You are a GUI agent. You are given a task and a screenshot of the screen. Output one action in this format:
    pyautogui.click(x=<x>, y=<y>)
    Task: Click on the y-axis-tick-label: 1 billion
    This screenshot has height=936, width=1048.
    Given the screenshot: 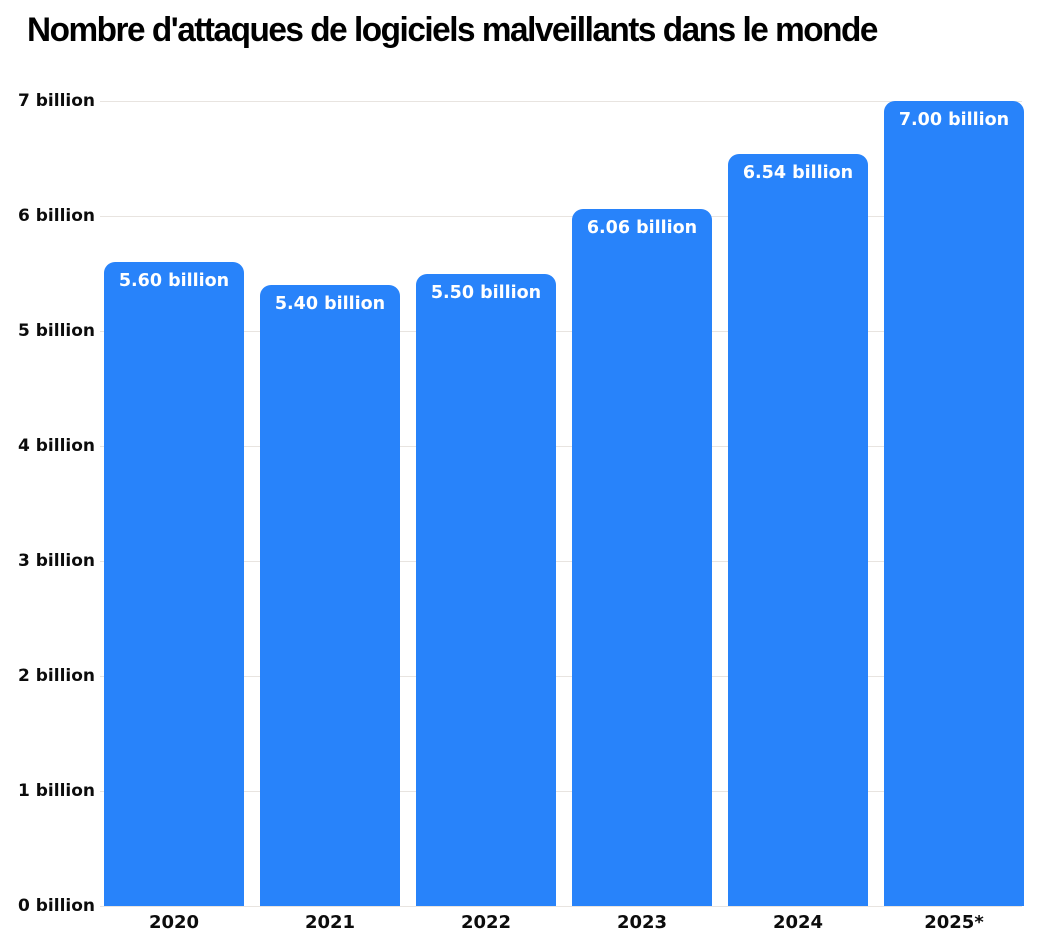 What is the action you would take?
    pyautogui.click(x=57, y=791)
    